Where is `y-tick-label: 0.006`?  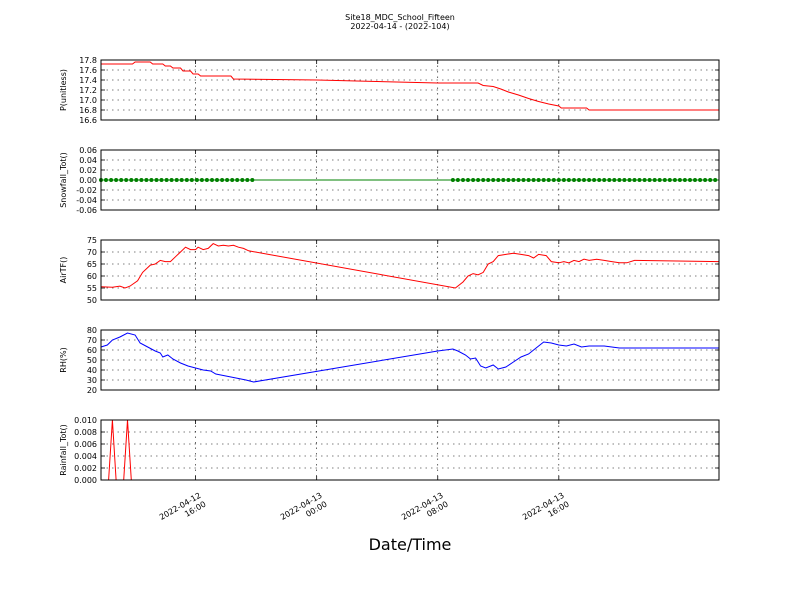 y-tick-label: 0.006 is located at coordinates (85, 444).